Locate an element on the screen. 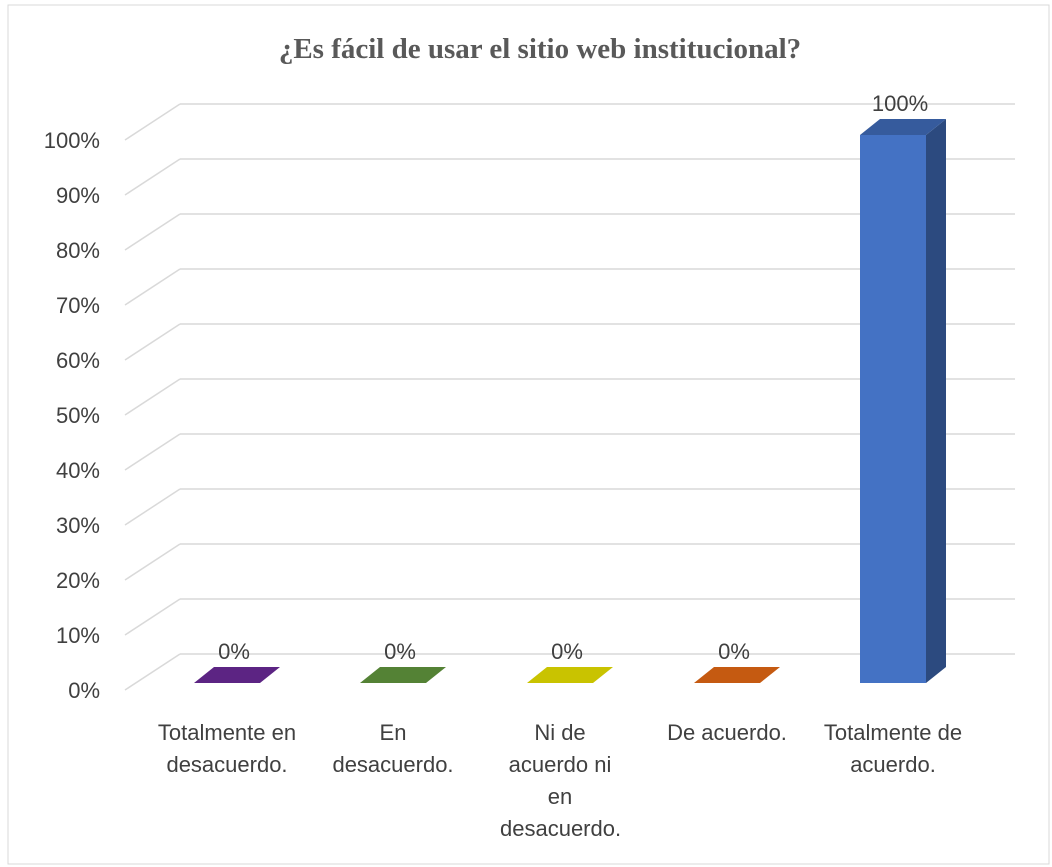 This screenshot has height=867, width=1052. y-tick-label: 100% is located at coordinates (72, 140).